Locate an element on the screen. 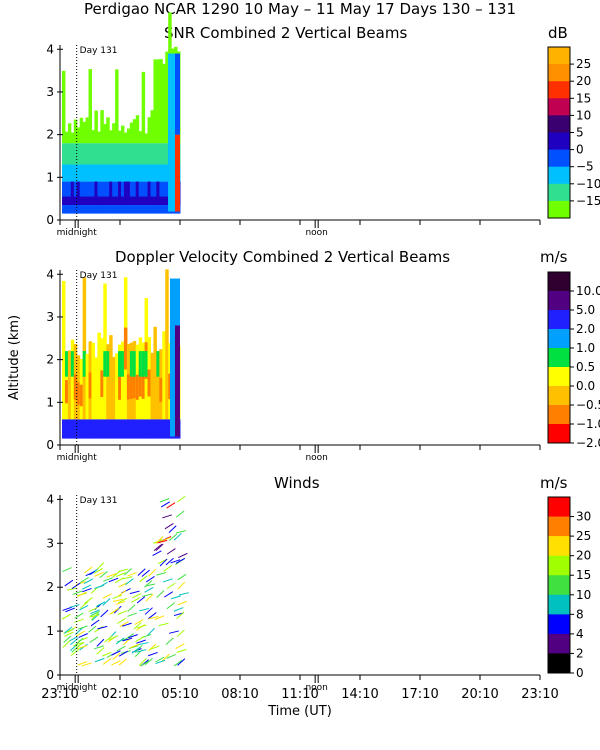  colorbar-label: 2 is located at coordinates (580, 653).